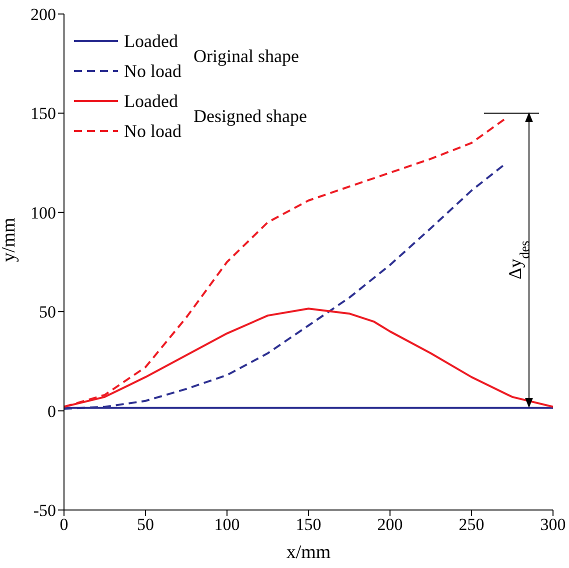 The width and height of the screenshot is (569, 568). What do you see at coordinates (44, 510) in the screenshot?
I see `y-tick-label: -50` at bounding box center [44, 510].